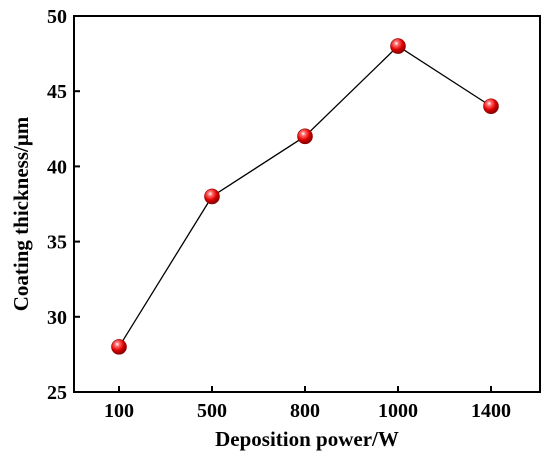 This screenshot has width=550, height=463. Describe the element at coordinates (398, 411) in the screenshot. I see `x-tick-label: 1000` at that location.